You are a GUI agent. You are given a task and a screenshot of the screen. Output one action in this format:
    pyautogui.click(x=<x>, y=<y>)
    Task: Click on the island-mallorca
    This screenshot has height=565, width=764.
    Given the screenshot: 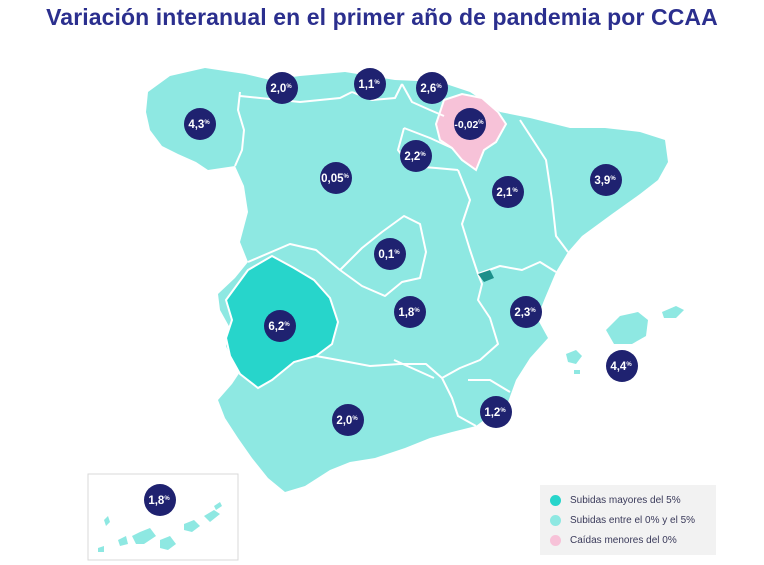 What is the action you would take?
    pyautogui.click(x=627, y=328)
    